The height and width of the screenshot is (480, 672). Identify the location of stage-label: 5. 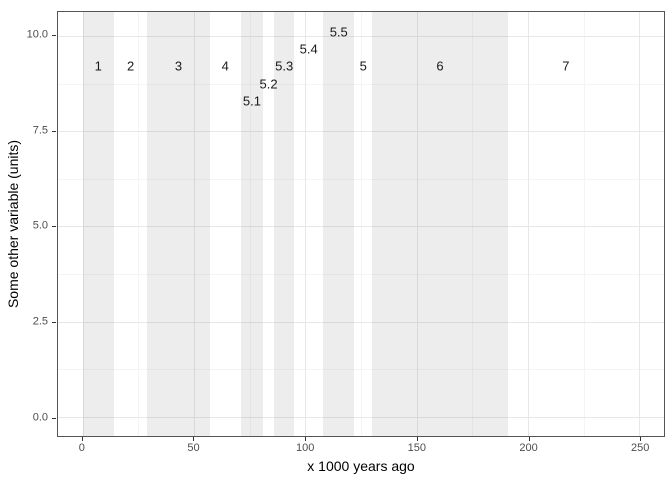
(363, 66).